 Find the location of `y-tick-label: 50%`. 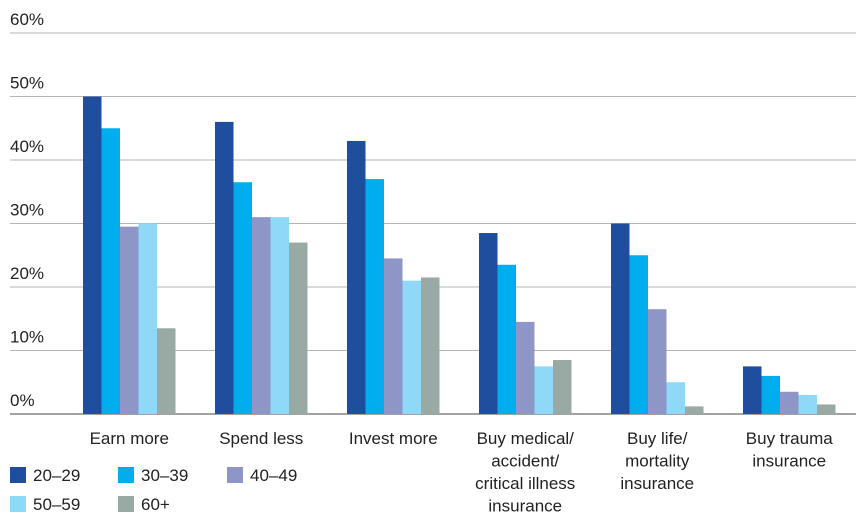

y-tick-label: 50% is located at coordinates (27, 83).